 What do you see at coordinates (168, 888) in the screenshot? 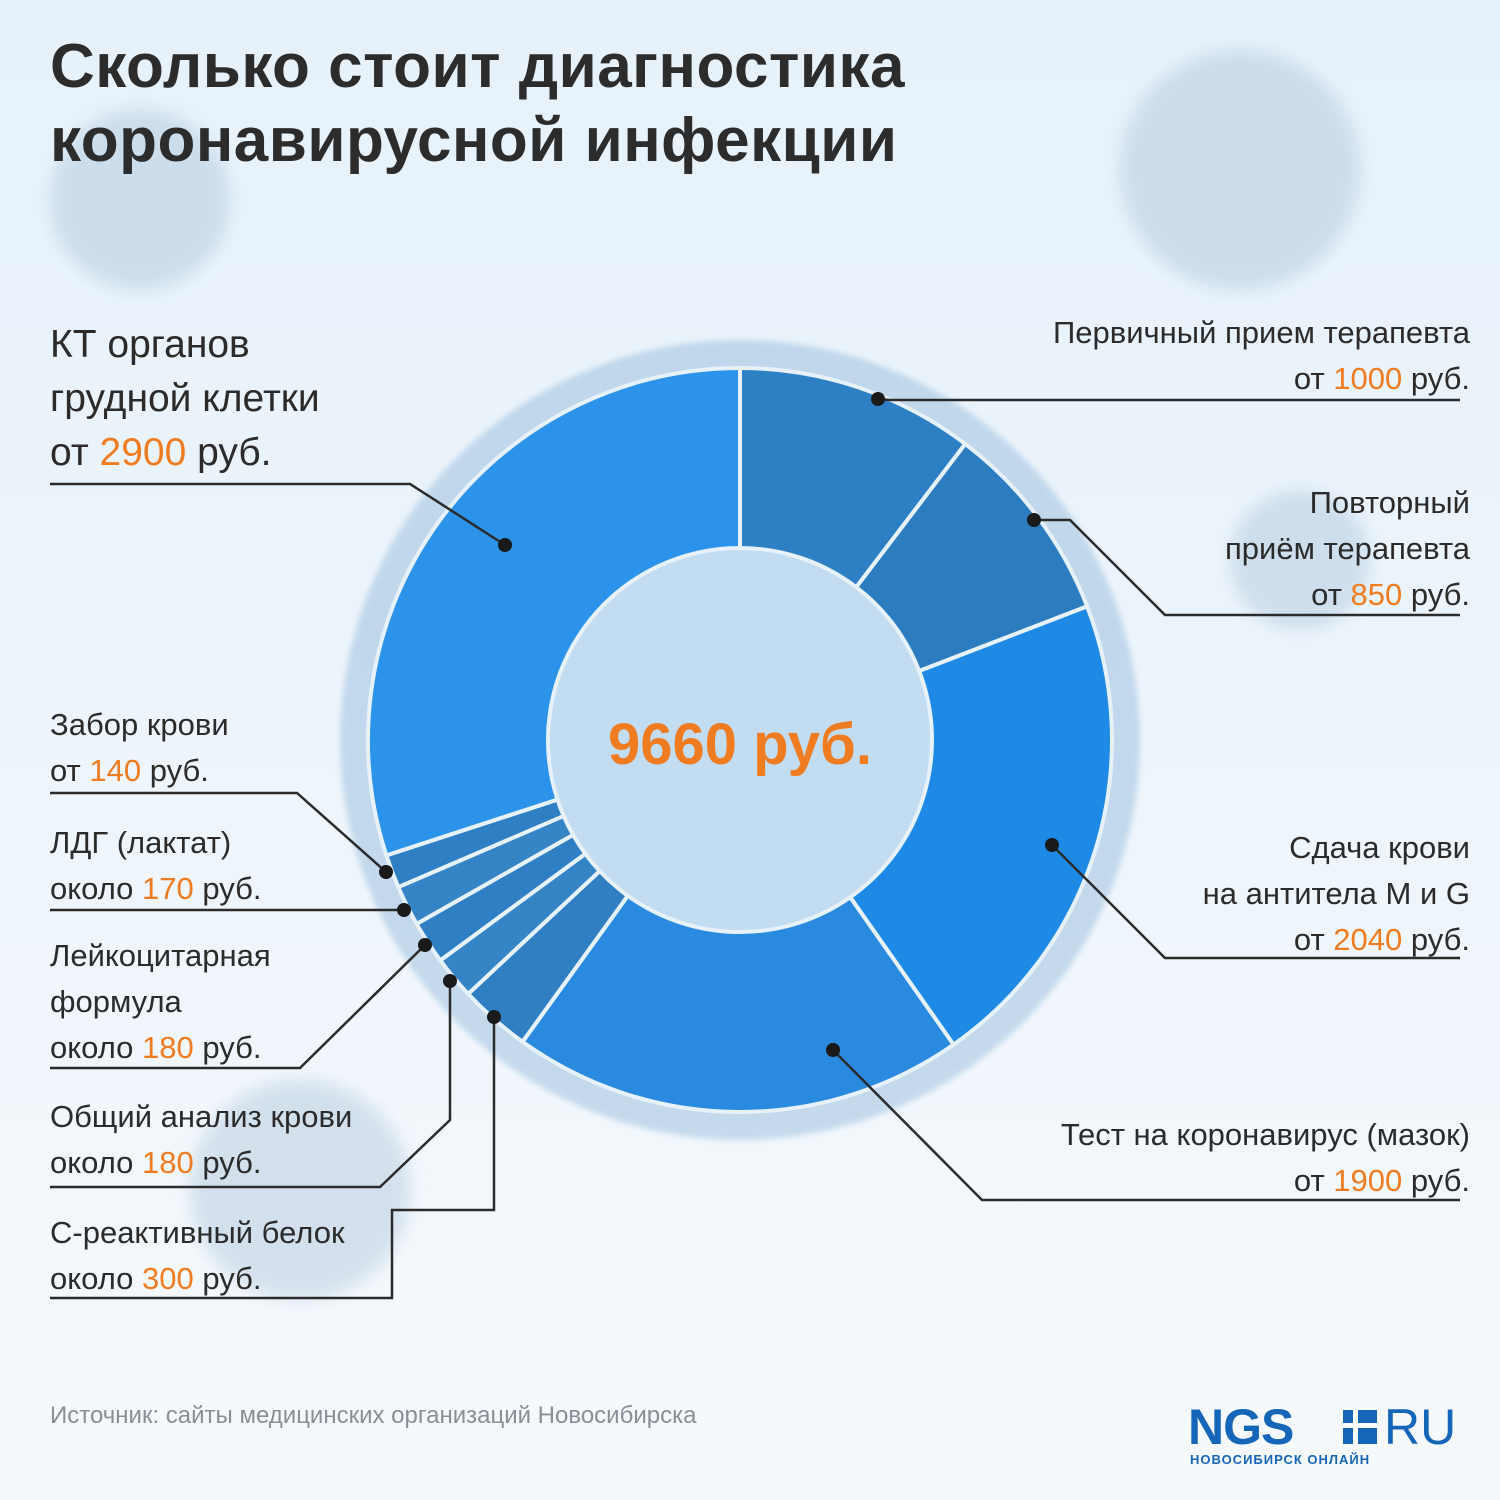
I see `price-value: 170` at bounding box center [168, 888].